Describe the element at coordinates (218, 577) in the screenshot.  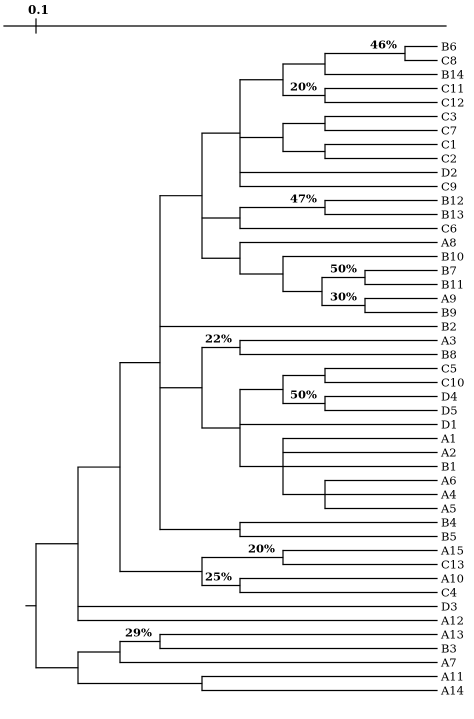
I see `bootstrap-label: 25%` at that location.